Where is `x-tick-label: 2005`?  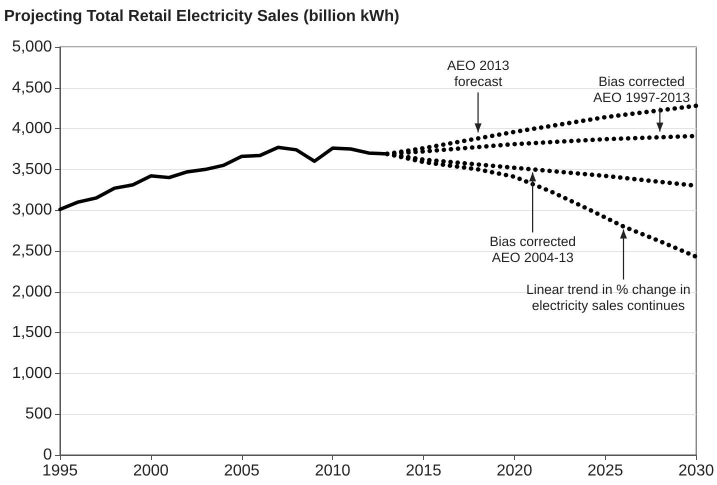 x-tick-label: 2005 is located at coordinates (242, 471).